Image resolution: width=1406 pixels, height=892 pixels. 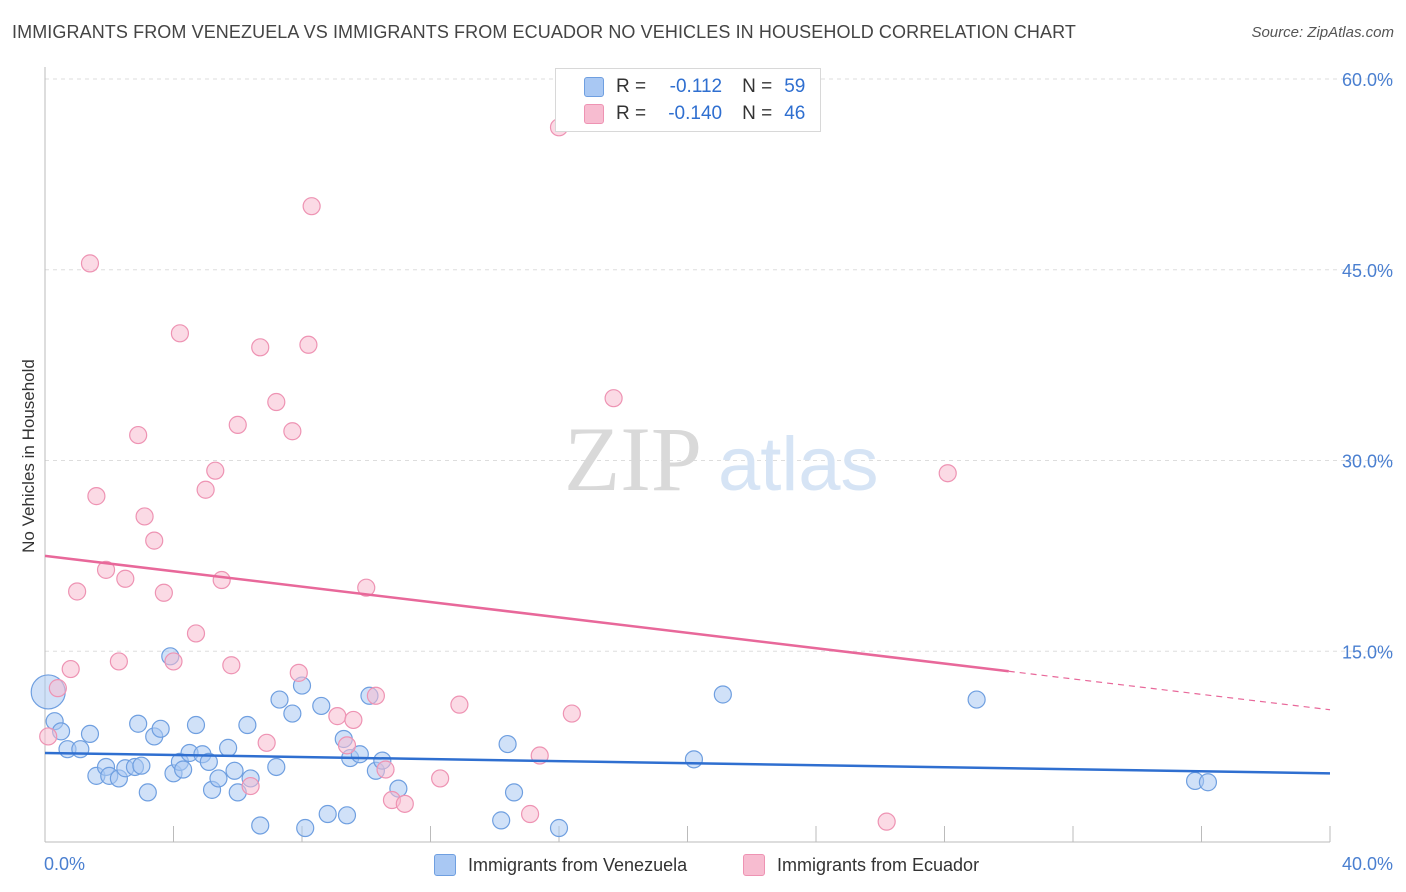 I want to click on watermark: ZIP atlas, so click(x=721, y=459).